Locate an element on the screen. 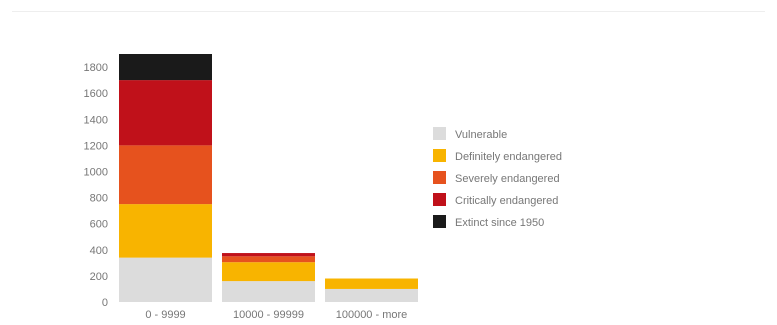 The image size is (777, 325). y-tick-label: 0 is located at coordinates (105, 303).